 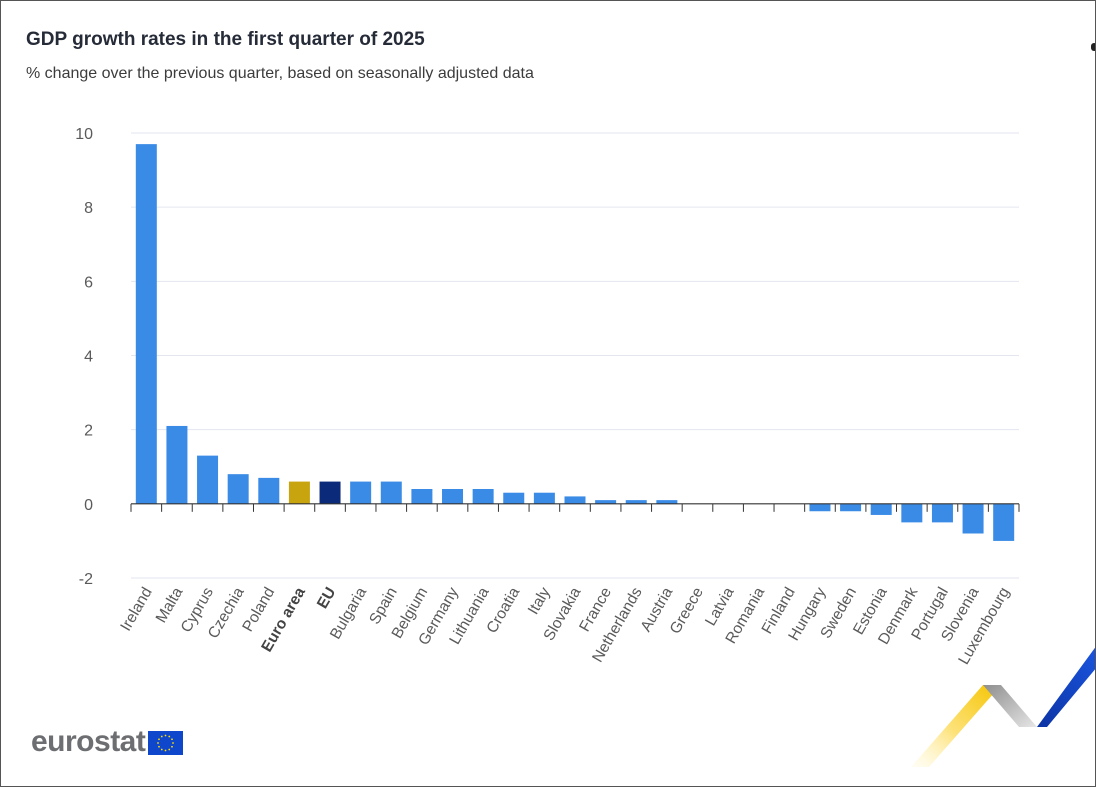 I want to click on bar-germany, so click(x=453, y=496).